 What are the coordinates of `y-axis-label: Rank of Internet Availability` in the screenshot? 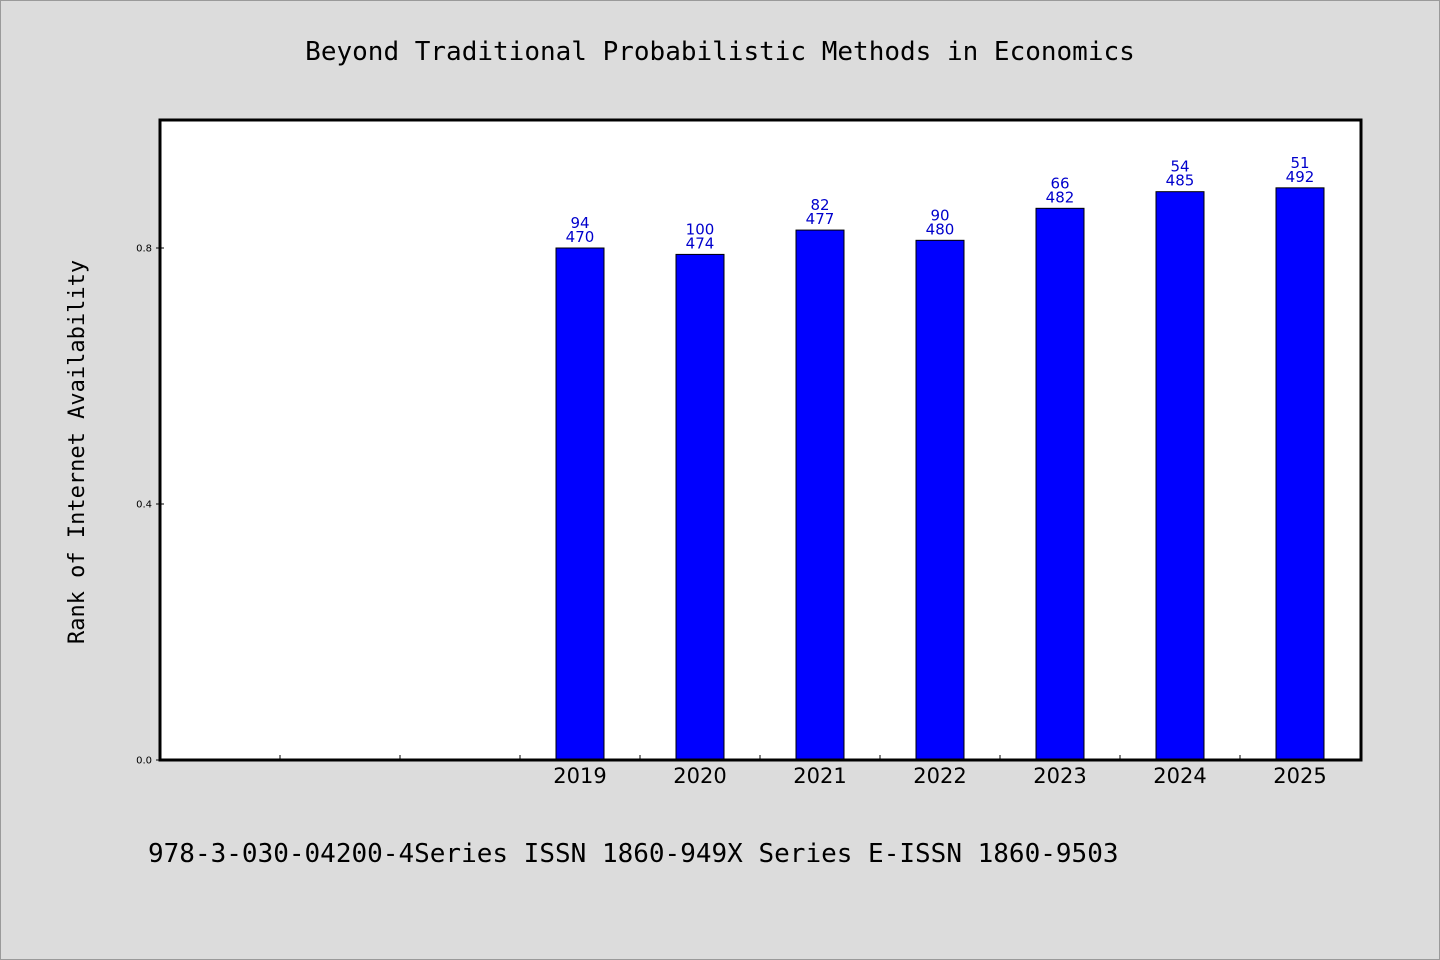 It's located at (77, 452).